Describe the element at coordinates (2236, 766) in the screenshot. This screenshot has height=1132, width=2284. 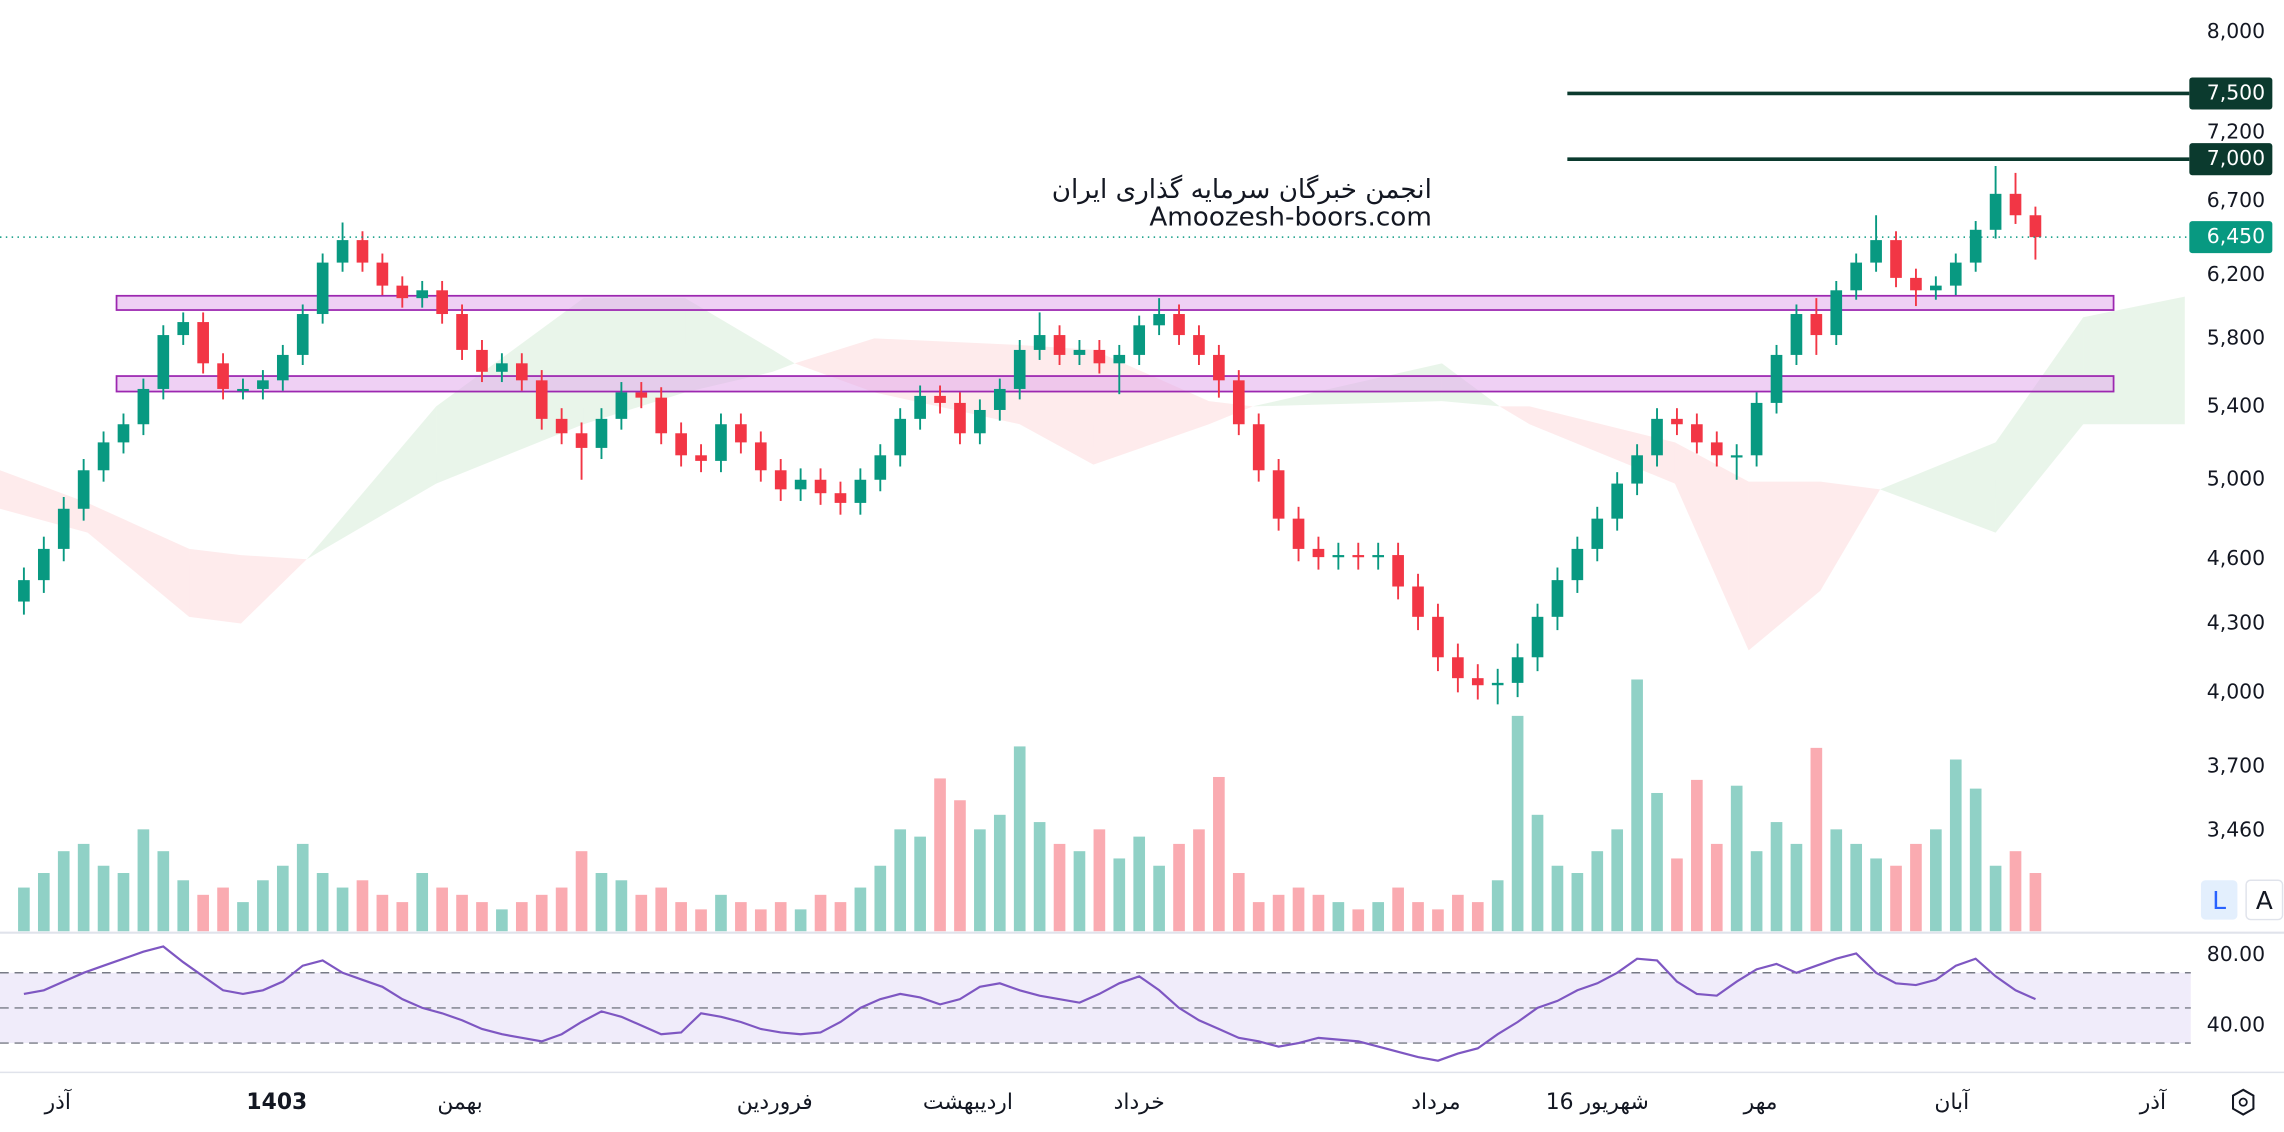
I see `y-tick-label: 3,700` at that location.